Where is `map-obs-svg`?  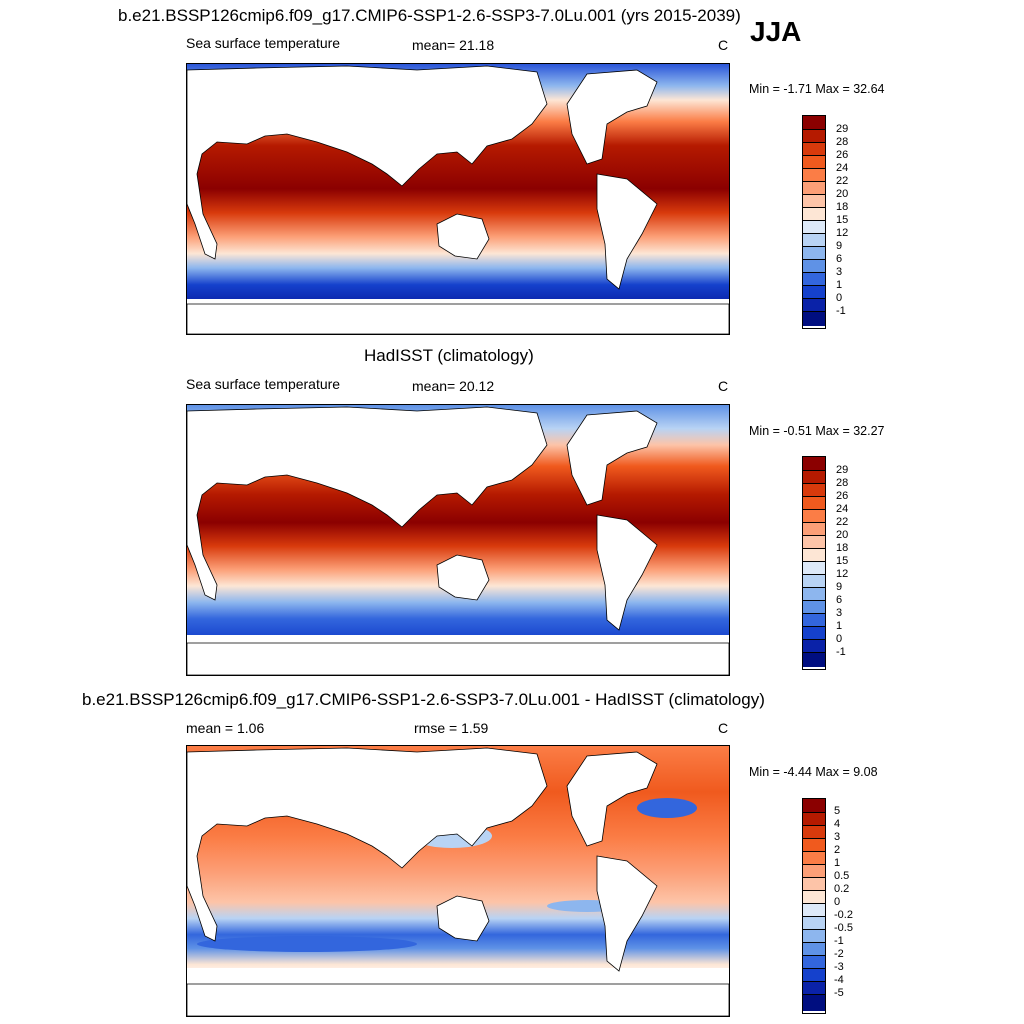 map-obs-svg is located at coordinates (458, 540).